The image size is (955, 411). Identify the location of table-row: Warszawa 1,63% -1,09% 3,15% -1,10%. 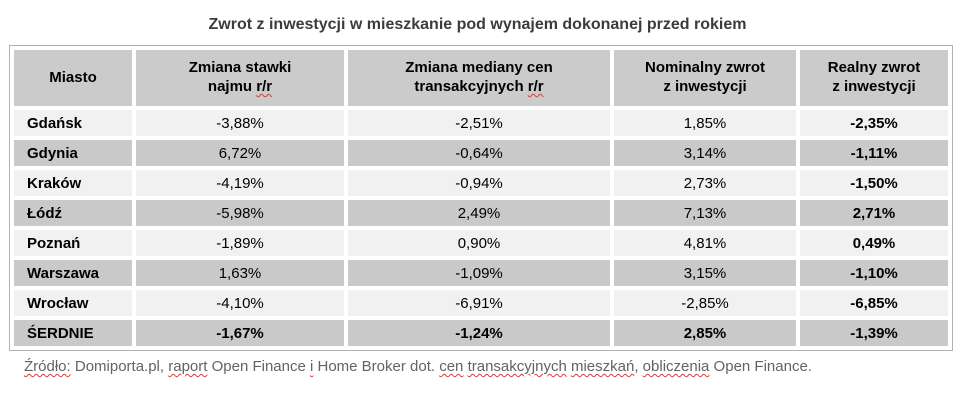
(481, 273).